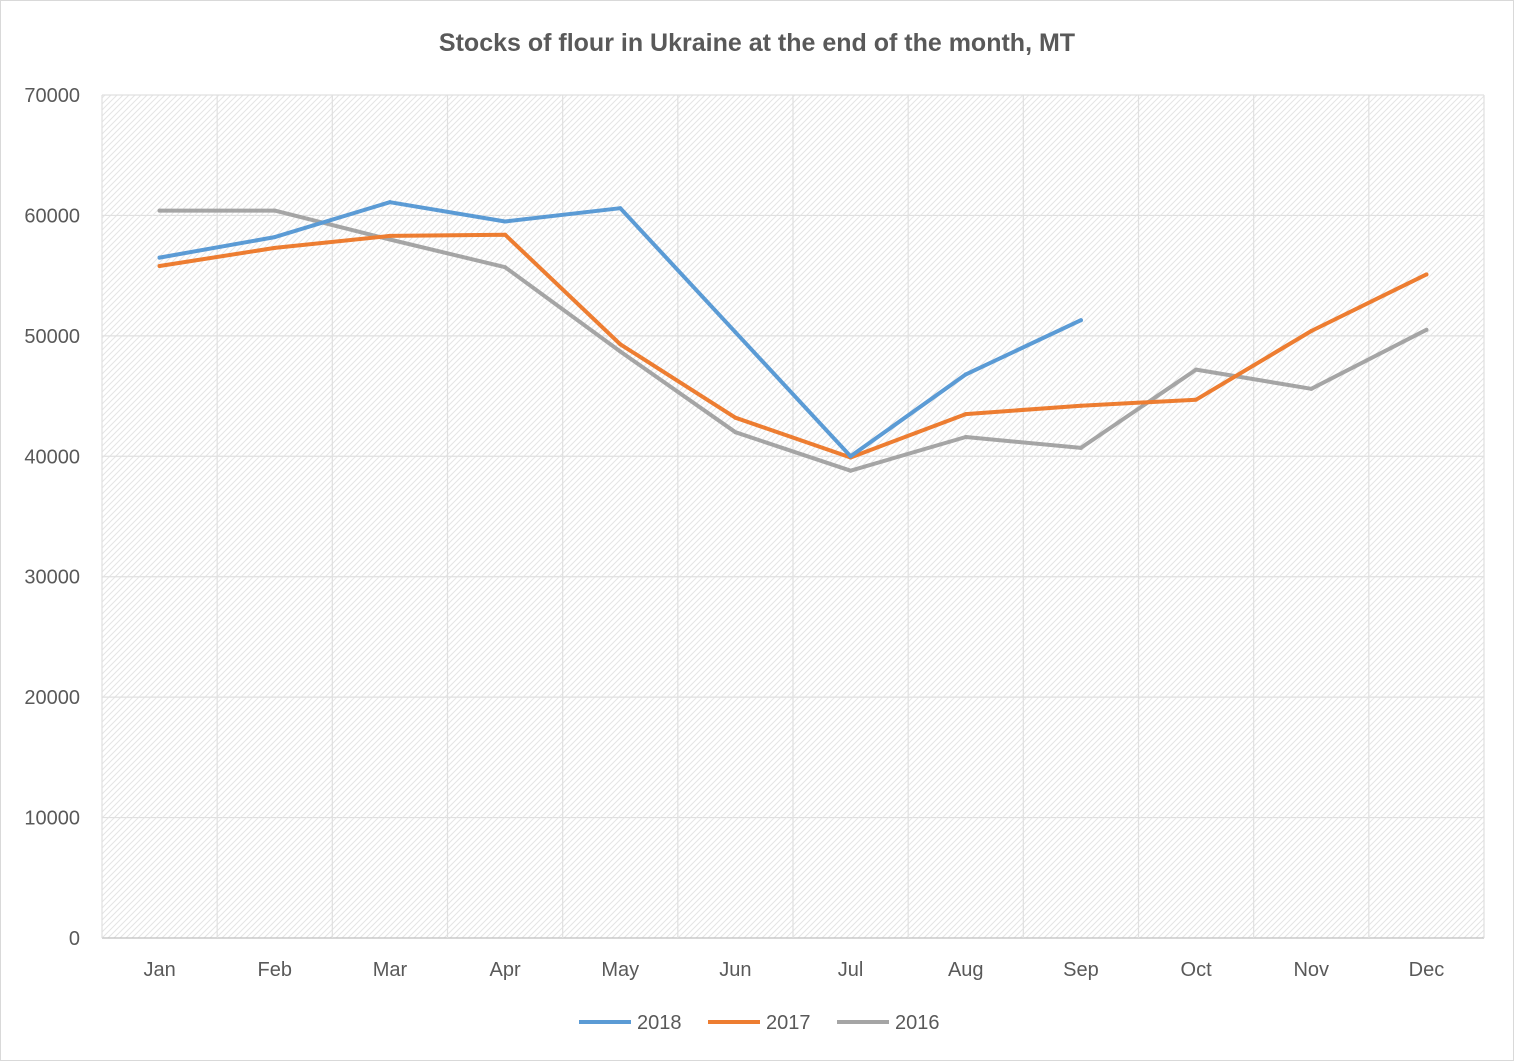  What do you see at coordinates (735, 970) in the screenshot?
I see `x-tick-label: Jun` at bounding box center [735, 970].